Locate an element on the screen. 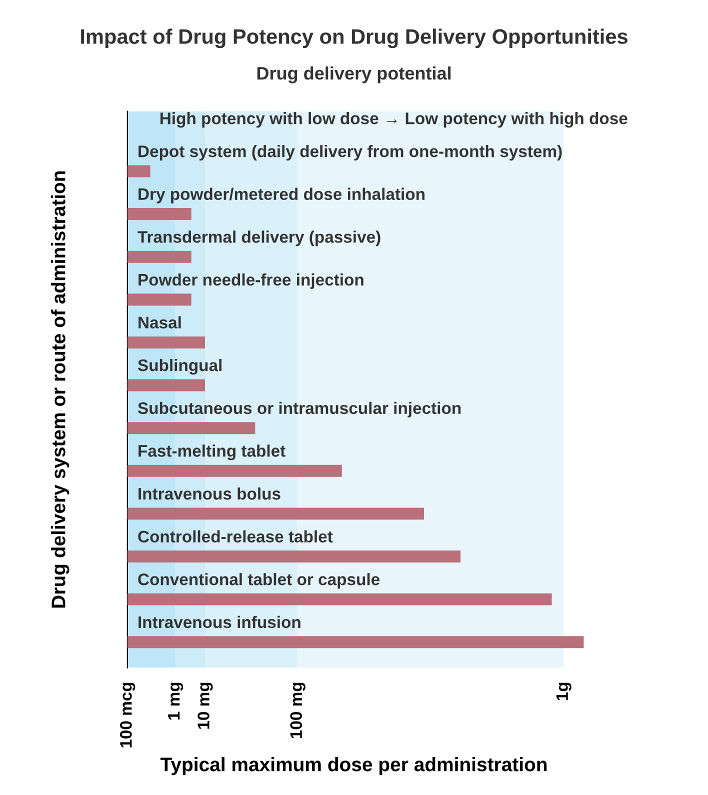  y-tick-label: Intravenous bolus is located at coordinates (209, 493).